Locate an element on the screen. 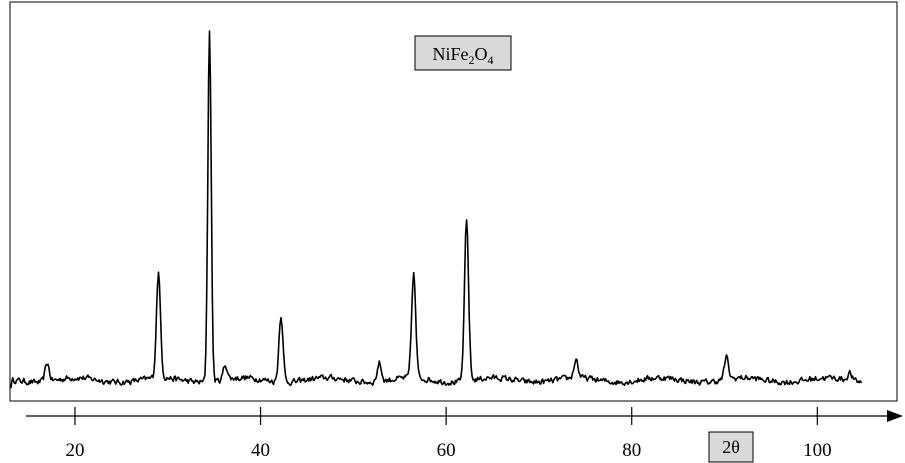  x-tick-label-80: 80 is located at coordinates (631, 450).